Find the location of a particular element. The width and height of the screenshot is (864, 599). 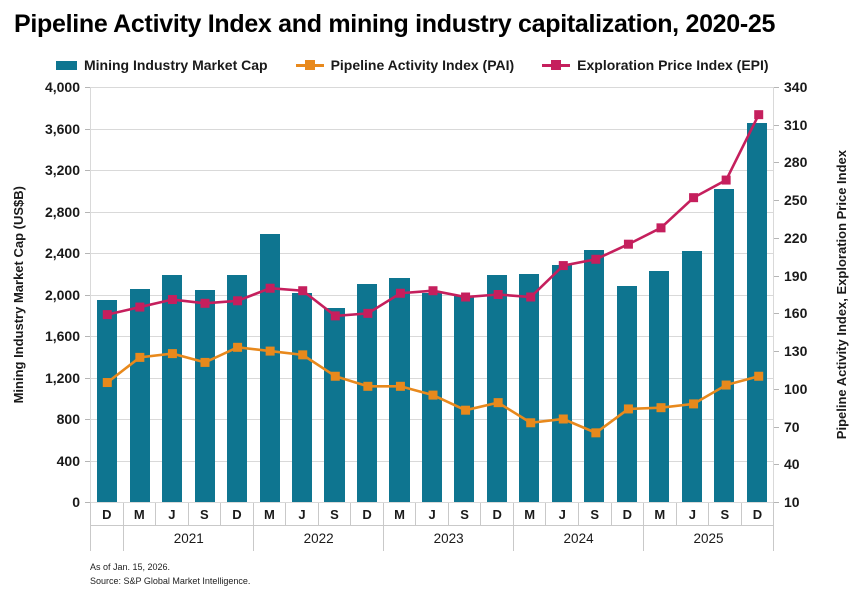

year-label: 2022 is located at coordinates (318, 538).